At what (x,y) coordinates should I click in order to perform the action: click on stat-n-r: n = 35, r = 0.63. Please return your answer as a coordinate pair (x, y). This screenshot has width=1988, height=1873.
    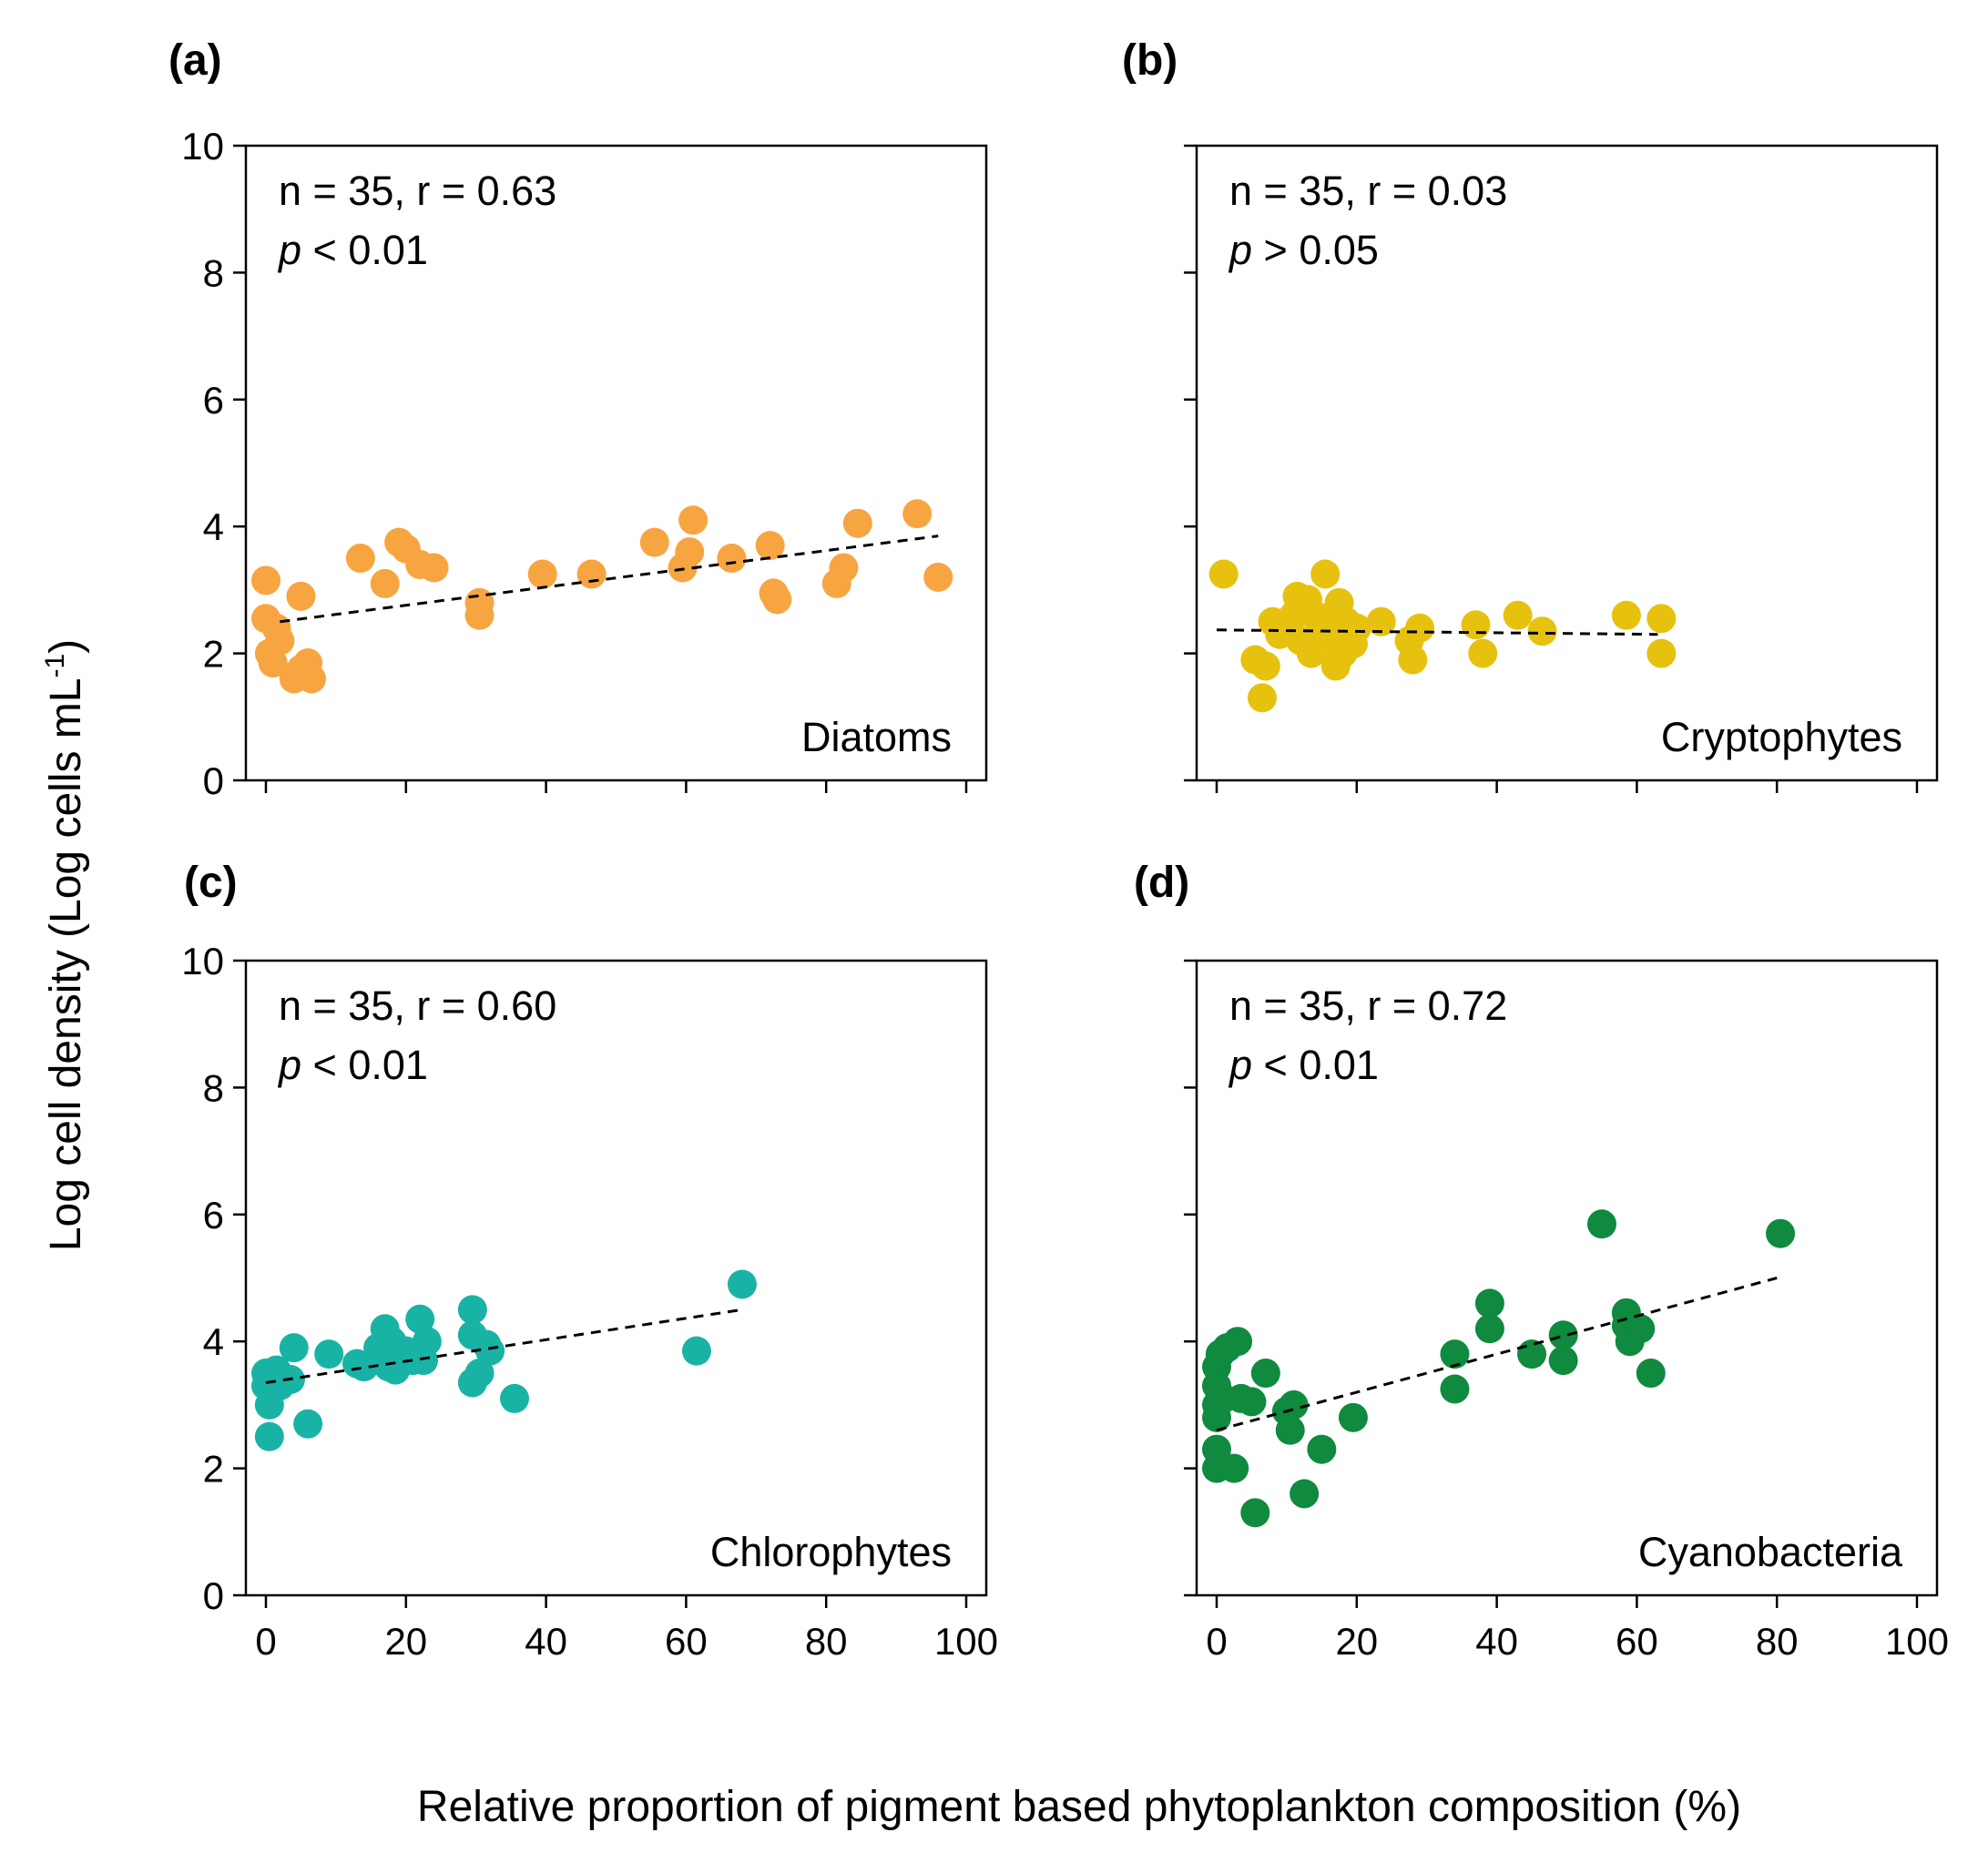
    Looking at the image, I should click on (417, 191).